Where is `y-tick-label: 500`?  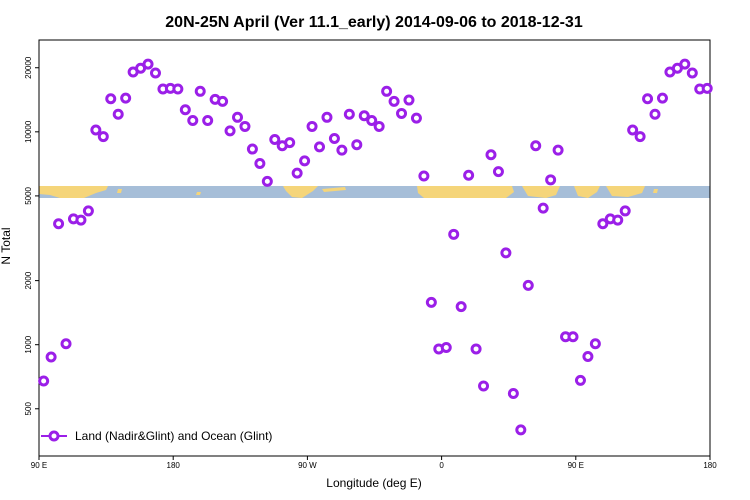
y-tick-label: 500 is located at coordinates (28, 409).